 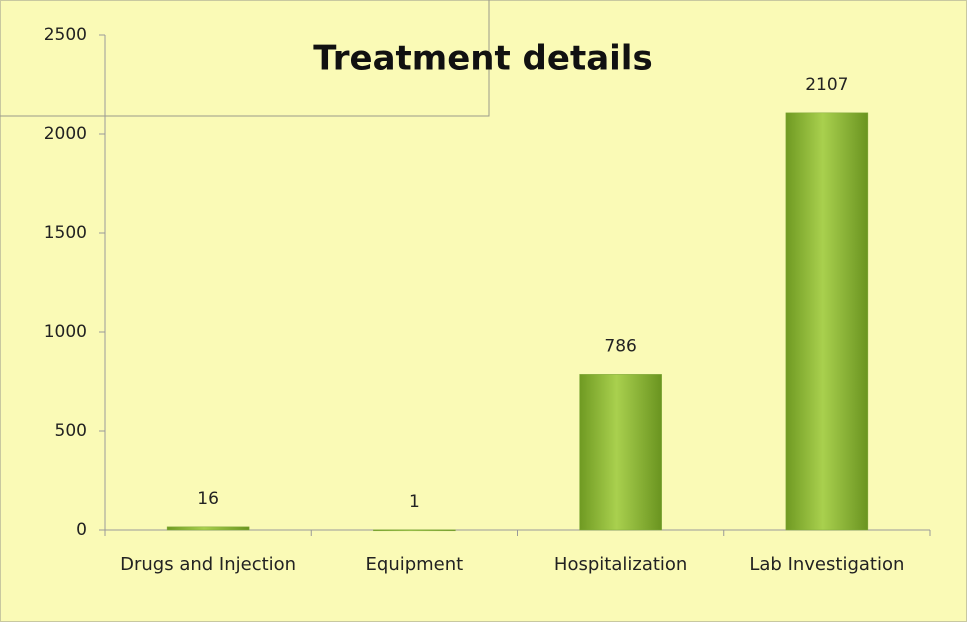 I want to click on x-tick-label: Equipment, so click(x=414, y=564).